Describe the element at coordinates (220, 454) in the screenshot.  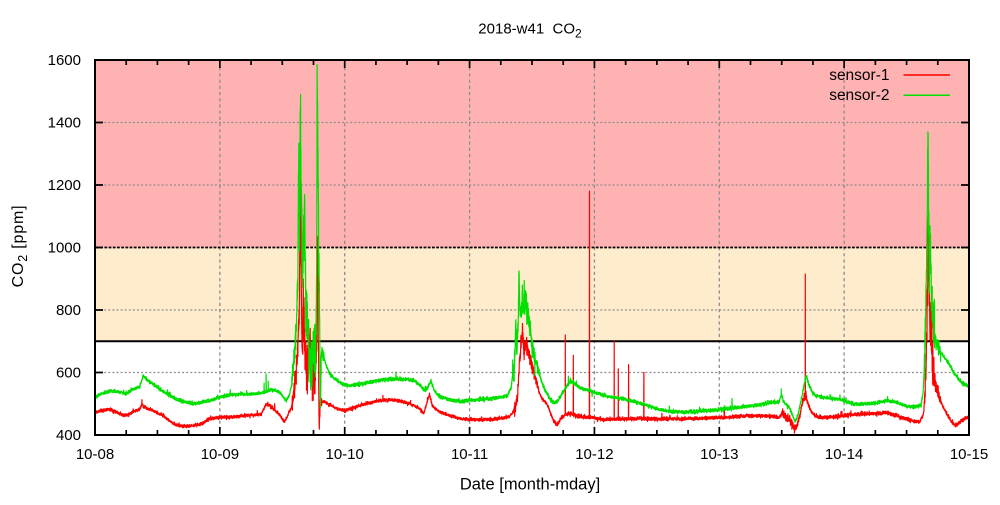
I see `svg-text: 10-09` at that location.